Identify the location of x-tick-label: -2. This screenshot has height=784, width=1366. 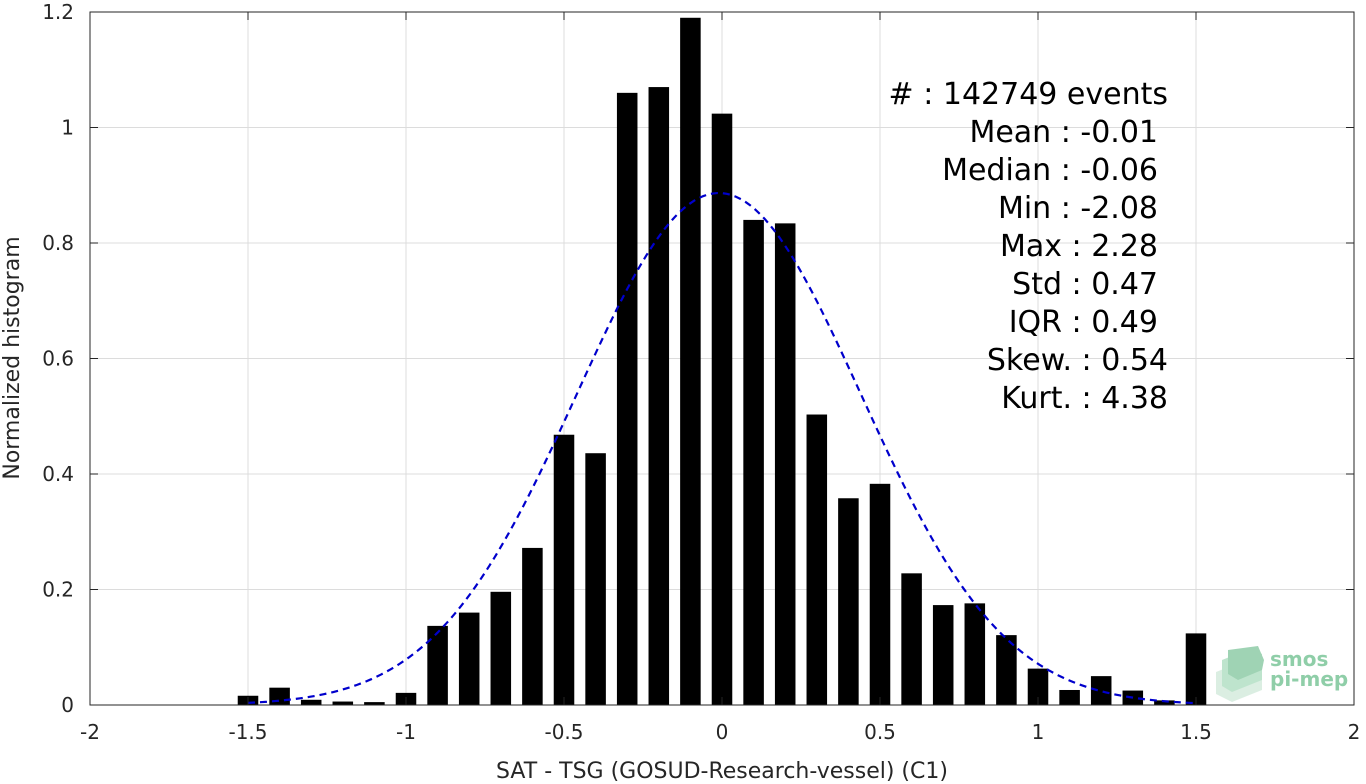
(90, 732).